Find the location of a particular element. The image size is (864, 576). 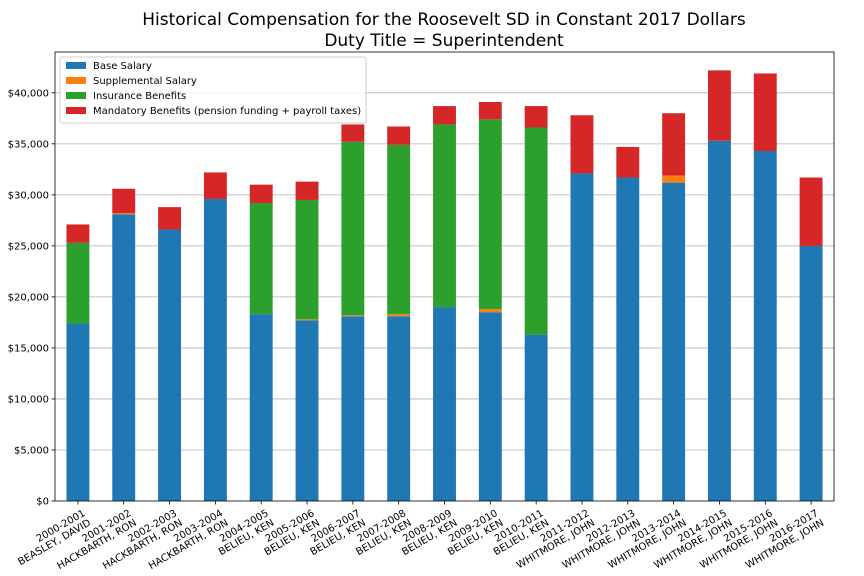

y-tick-label: $40,000 is located at coordinates (28, 93).